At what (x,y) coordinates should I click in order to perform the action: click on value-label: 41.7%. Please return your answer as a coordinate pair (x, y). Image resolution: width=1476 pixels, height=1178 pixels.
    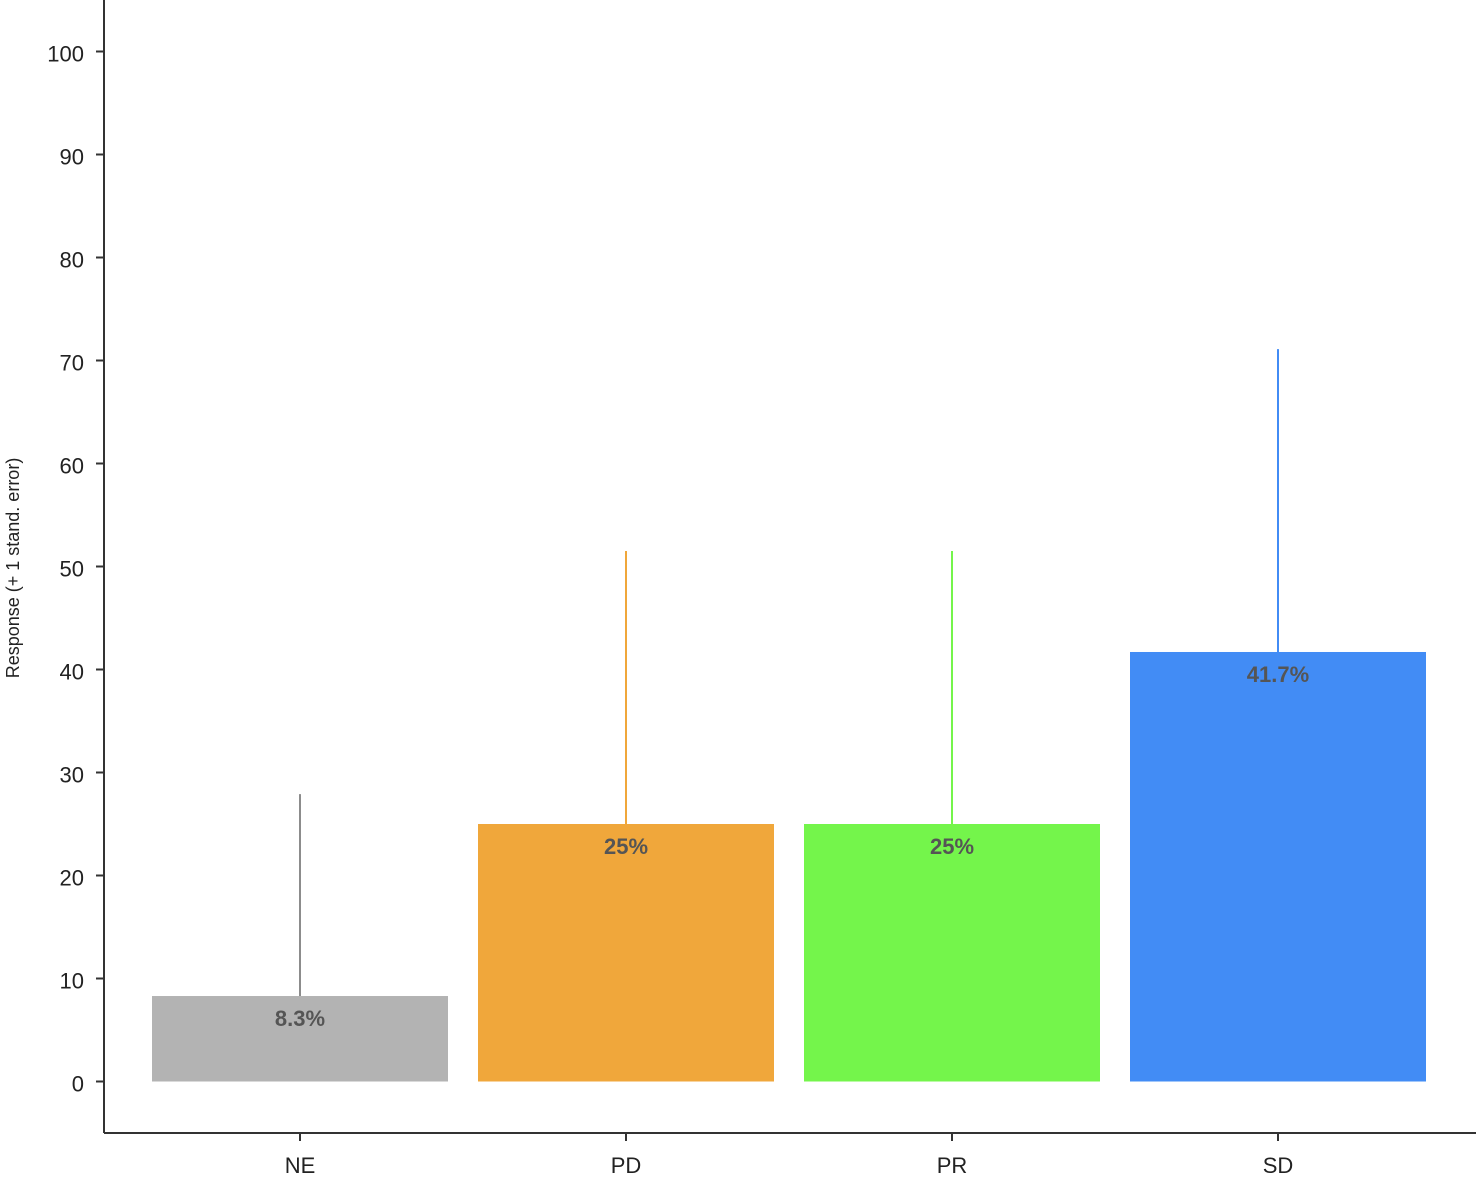
    Looking at the image, I should click on (1278, 674).